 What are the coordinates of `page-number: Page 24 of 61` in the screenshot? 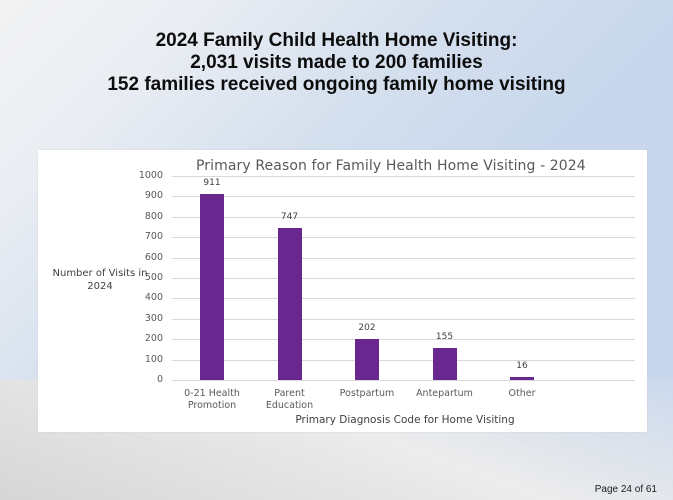 It's located at (625, 489).